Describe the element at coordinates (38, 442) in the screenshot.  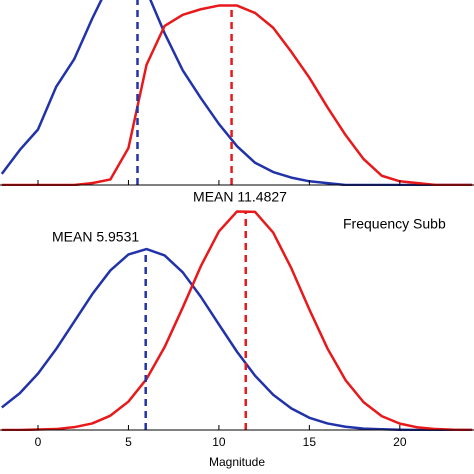
I see `x-tick-label: 0` at that location.